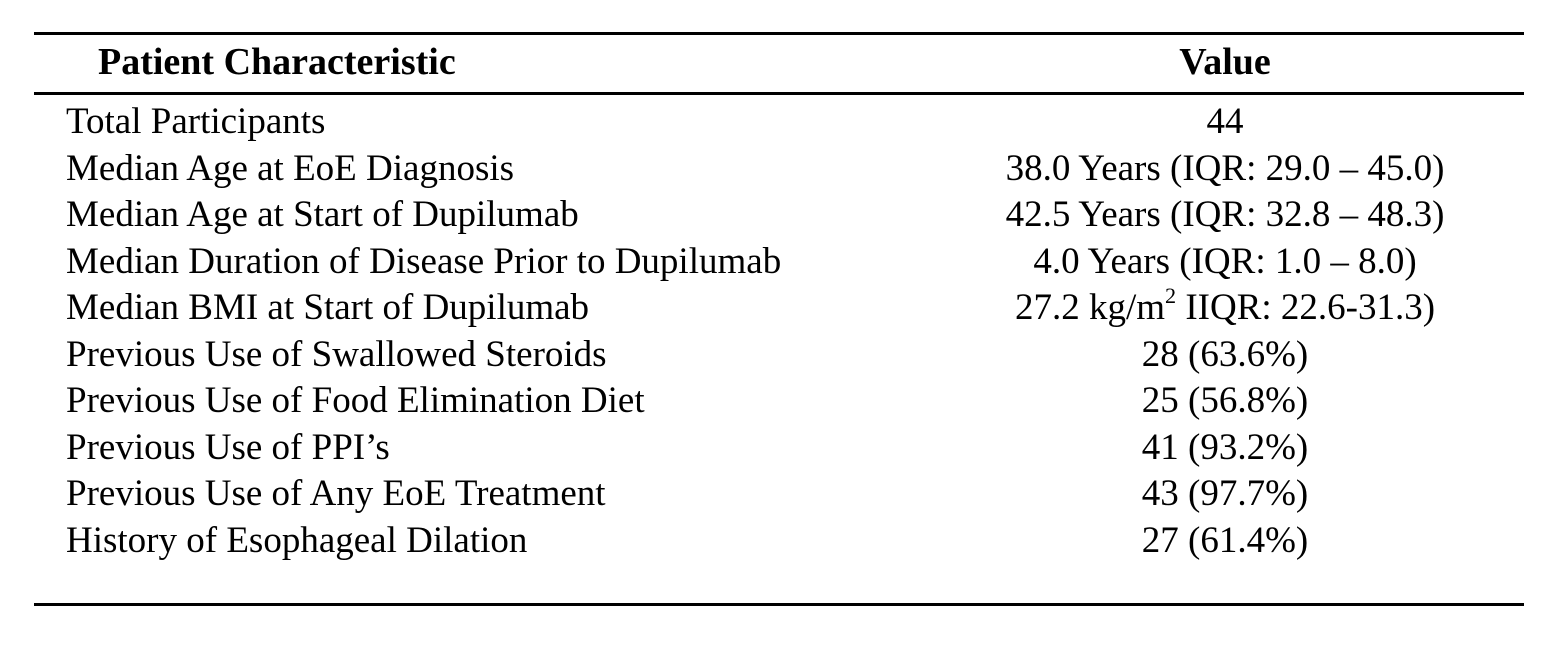 The height and width of the screenshot is (658, 1560). I want to click on bmi-value-suffix: IIQR: 22.6-31.3), so click(1306, 307).